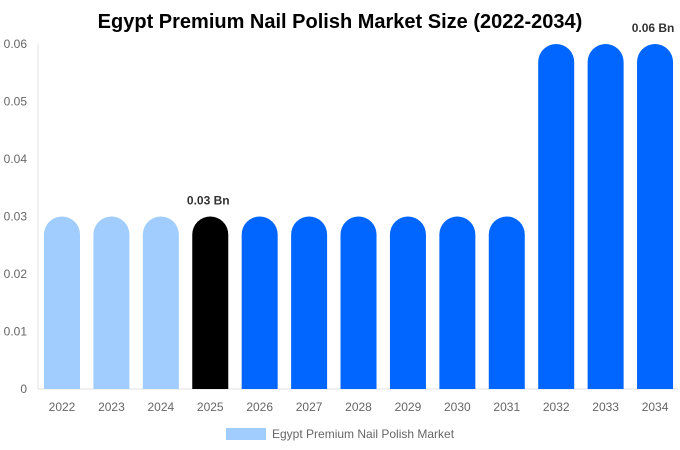  Describe the element at coordinates (16, 159) in the screenshot. I see `y-tick-label: 0.04` at that location.